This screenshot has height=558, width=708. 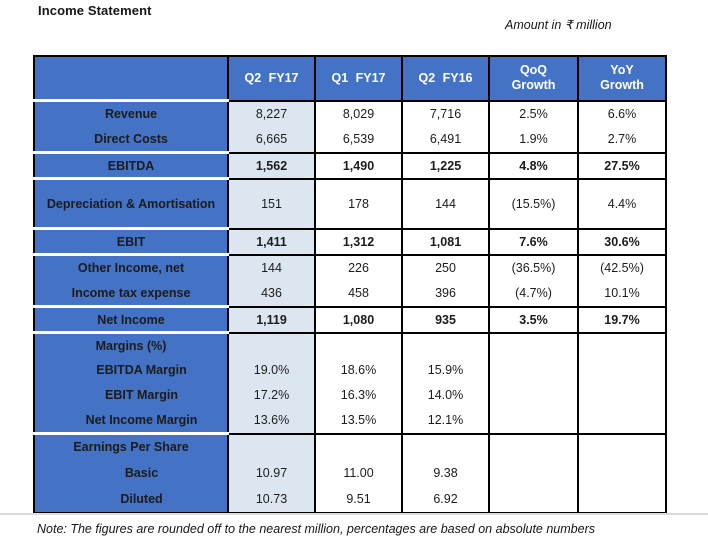 I want to click on cell-q2fy16: 250, so click(x=445, y=267).